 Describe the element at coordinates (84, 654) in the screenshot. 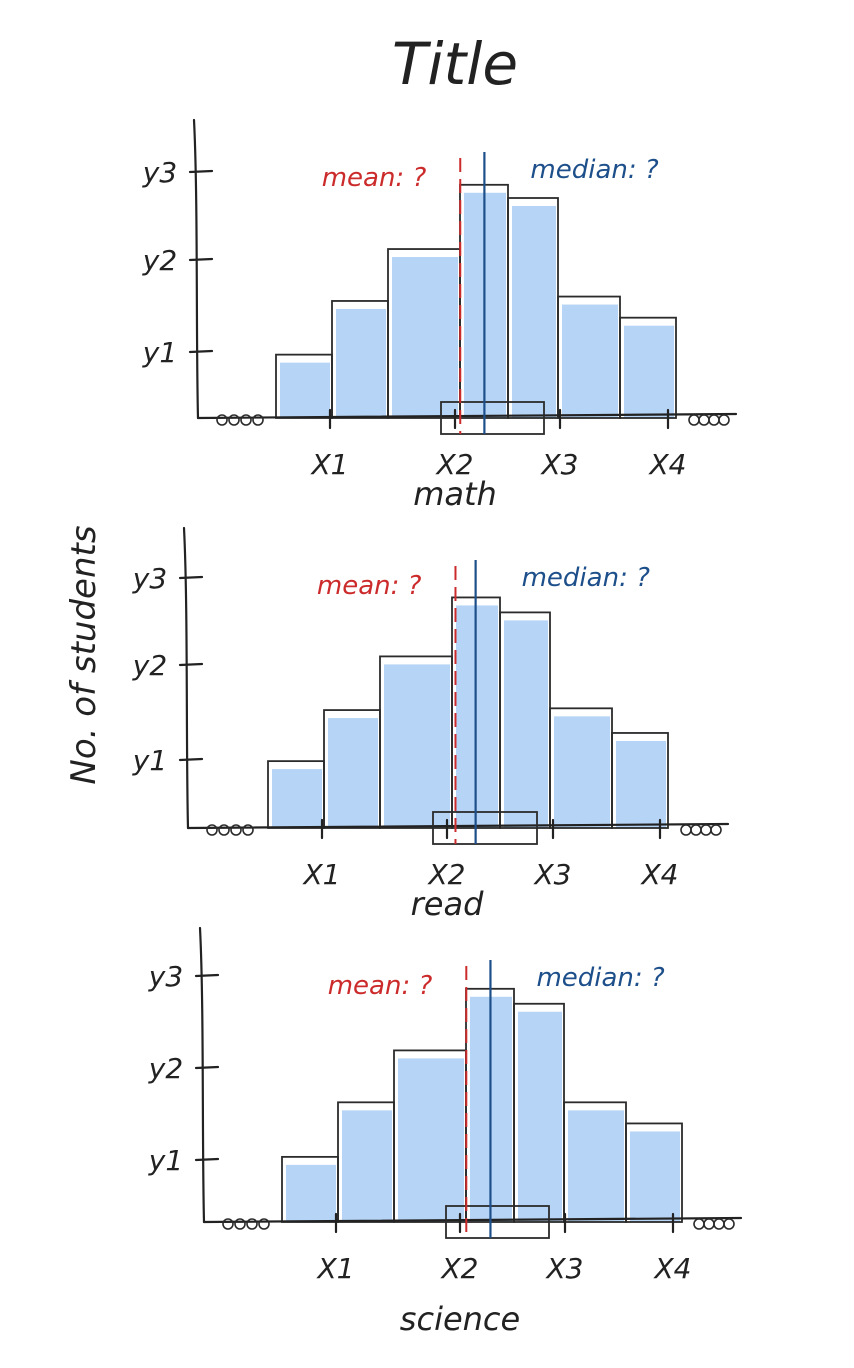

I see `y-axis-label: No. of students` at that location.